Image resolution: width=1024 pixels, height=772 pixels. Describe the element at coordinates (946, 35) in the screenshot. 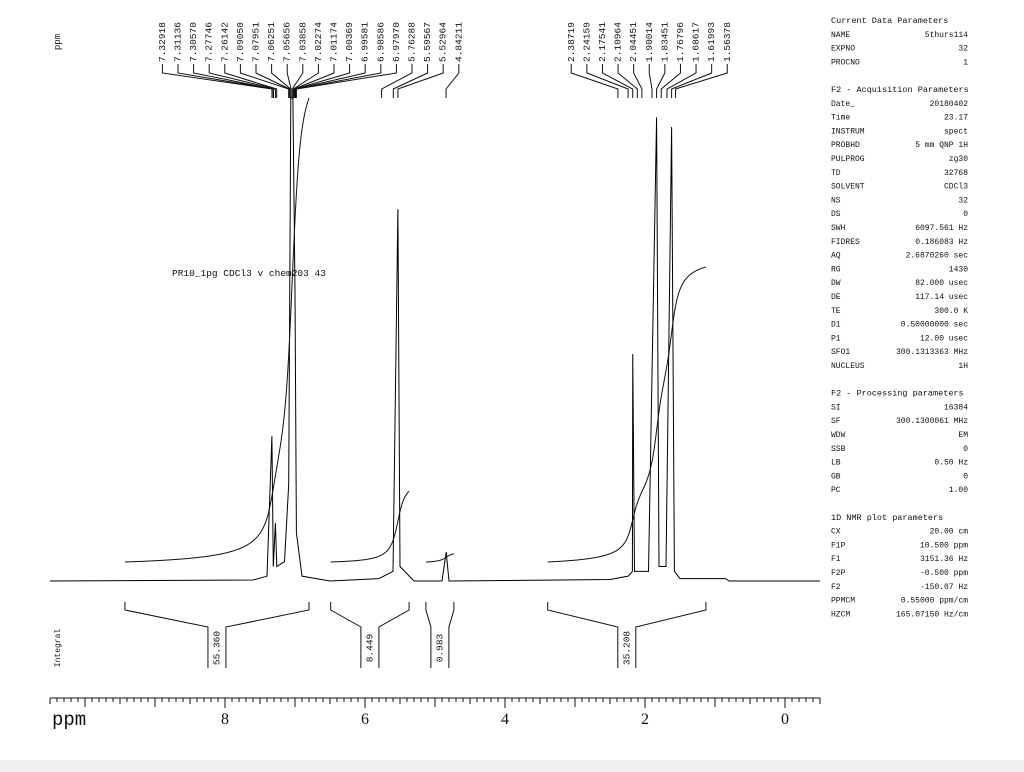

I see `param-value: 5thurs114` at that location.